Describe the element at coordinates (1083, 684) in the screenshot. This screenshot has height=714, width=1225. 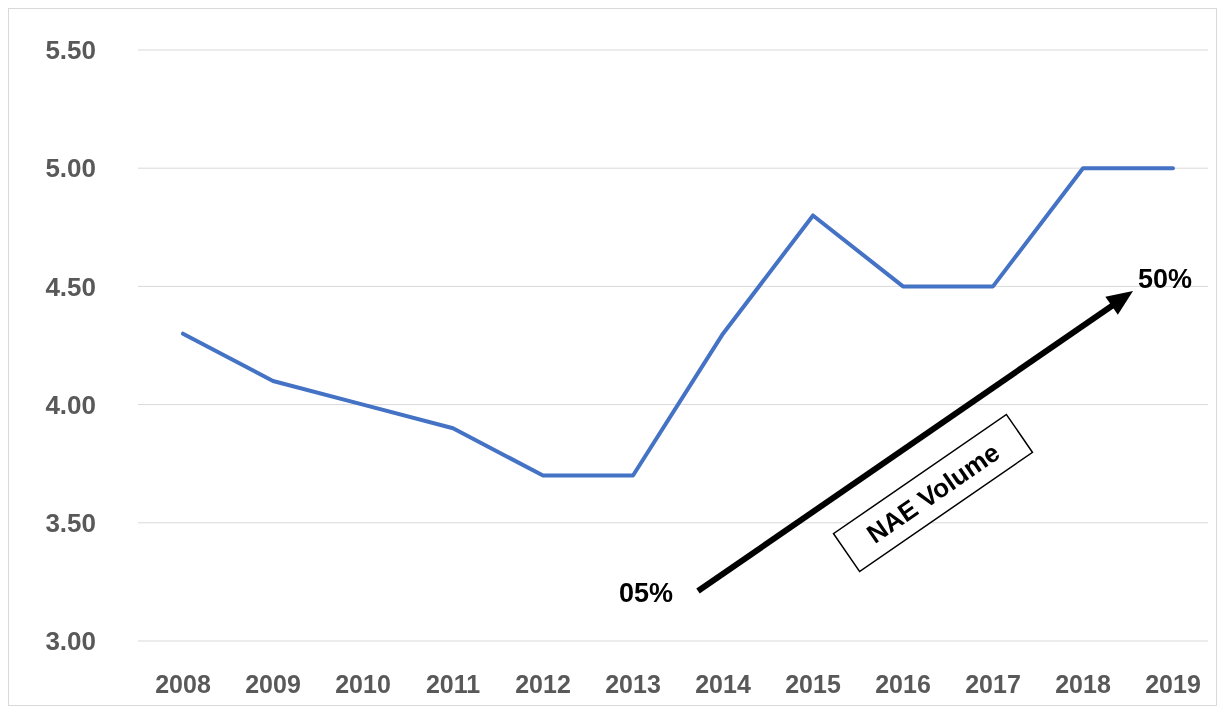
I see `x-tick-label: 2018` at that location.